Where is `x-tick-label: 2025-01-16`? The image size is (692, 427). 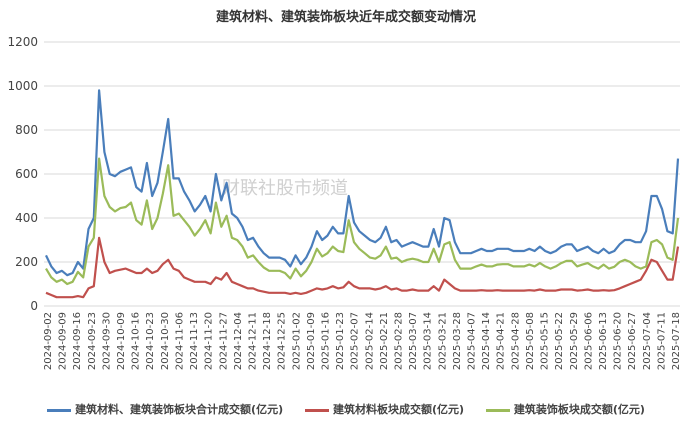
x-tick-label: 2025-01-16 is located at coordinates (325, 341).